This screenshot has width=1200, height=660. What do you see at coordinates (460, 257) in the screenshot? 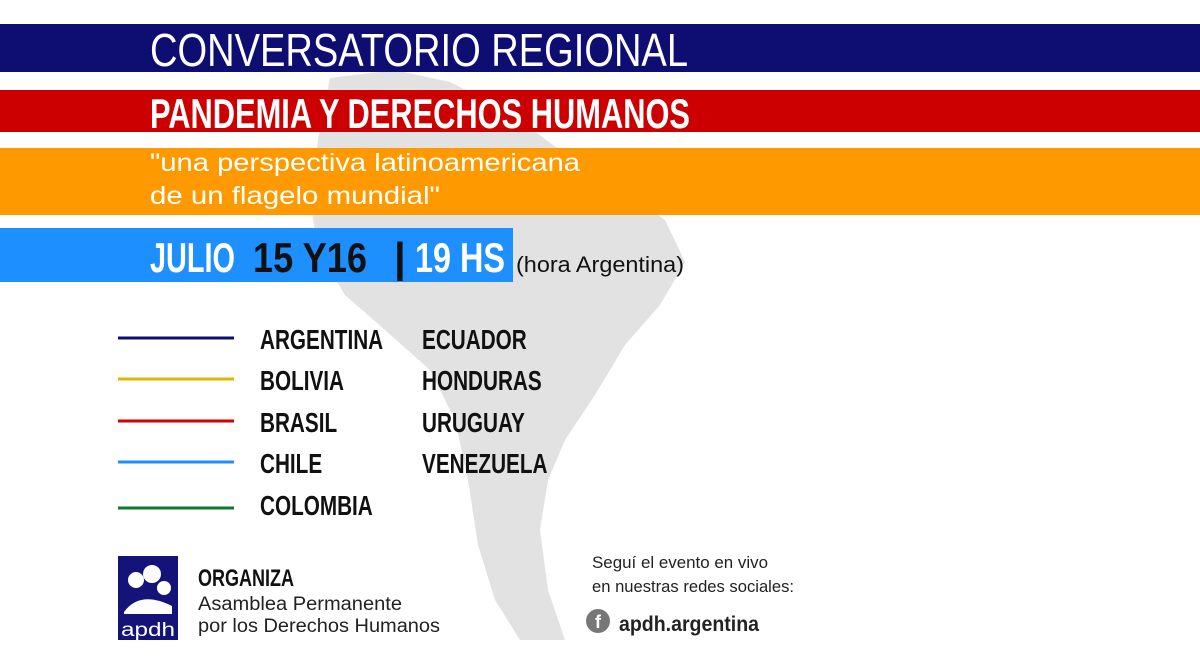
I see `date-time: 19 HS` at bounding box center [460, 257].